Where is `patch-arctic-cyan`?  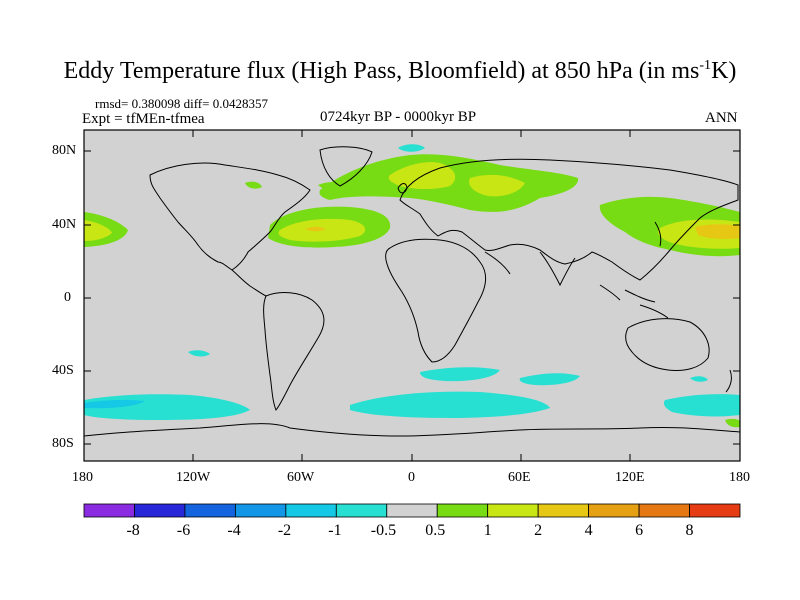 patch-arctic-cyan is located at coordinates (411, 148).